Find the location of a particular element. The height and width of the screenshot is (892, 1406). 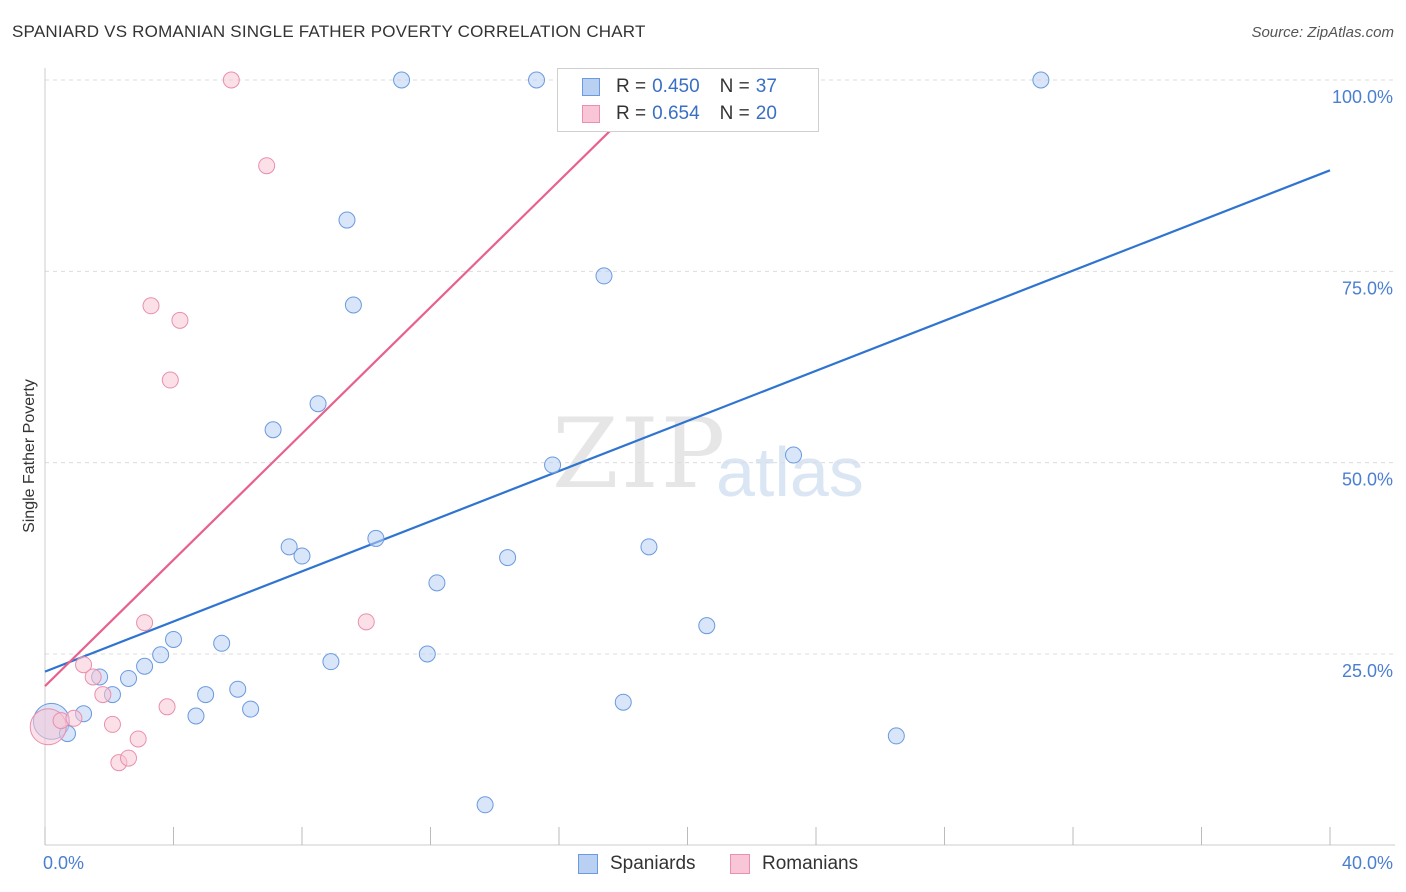

y-tick-label: 75.0% is located at coordinates (1367, 288).